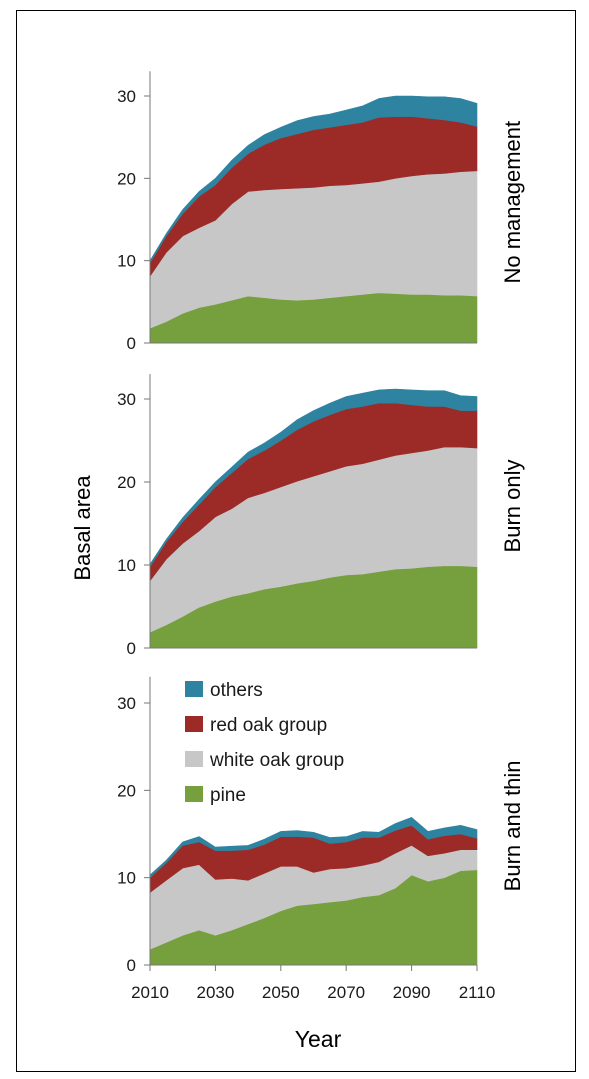  What do you see at coordinates (194, 759) in the screenshot?
I see `legend-swatch-white-oak-group` at bounding box center [194, 759].